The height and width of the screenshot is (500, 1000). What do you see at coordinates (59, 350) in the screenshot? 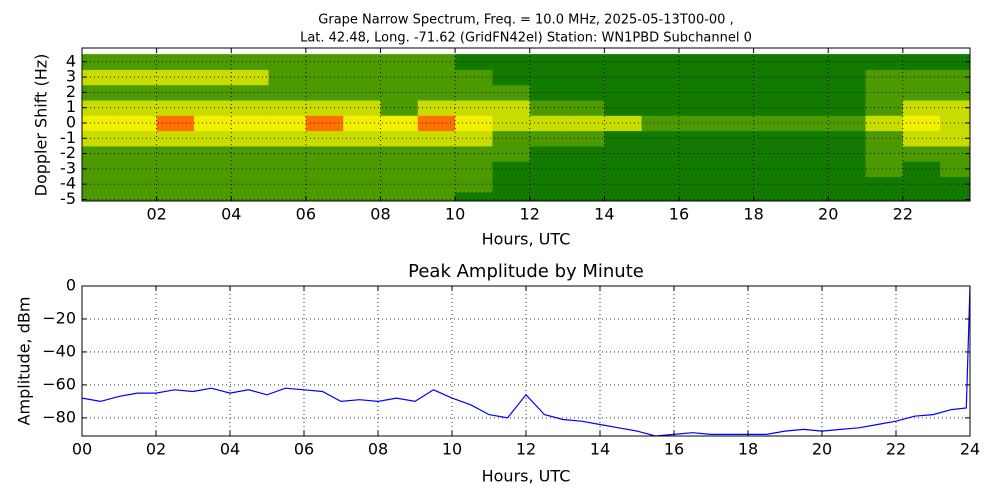
I see `y-tick-label: −40` at bounding box center [59, 350].